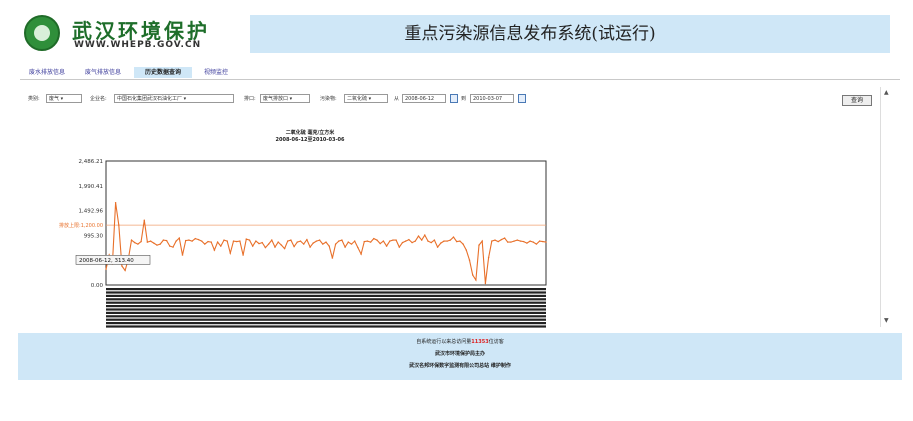 The image size is (913, 421). Describe the element at coordinates (460, 366) in the screenshot. I see `maintainer: 武汉名邦环保数字监测有限公司总站 维护制作` at that location.